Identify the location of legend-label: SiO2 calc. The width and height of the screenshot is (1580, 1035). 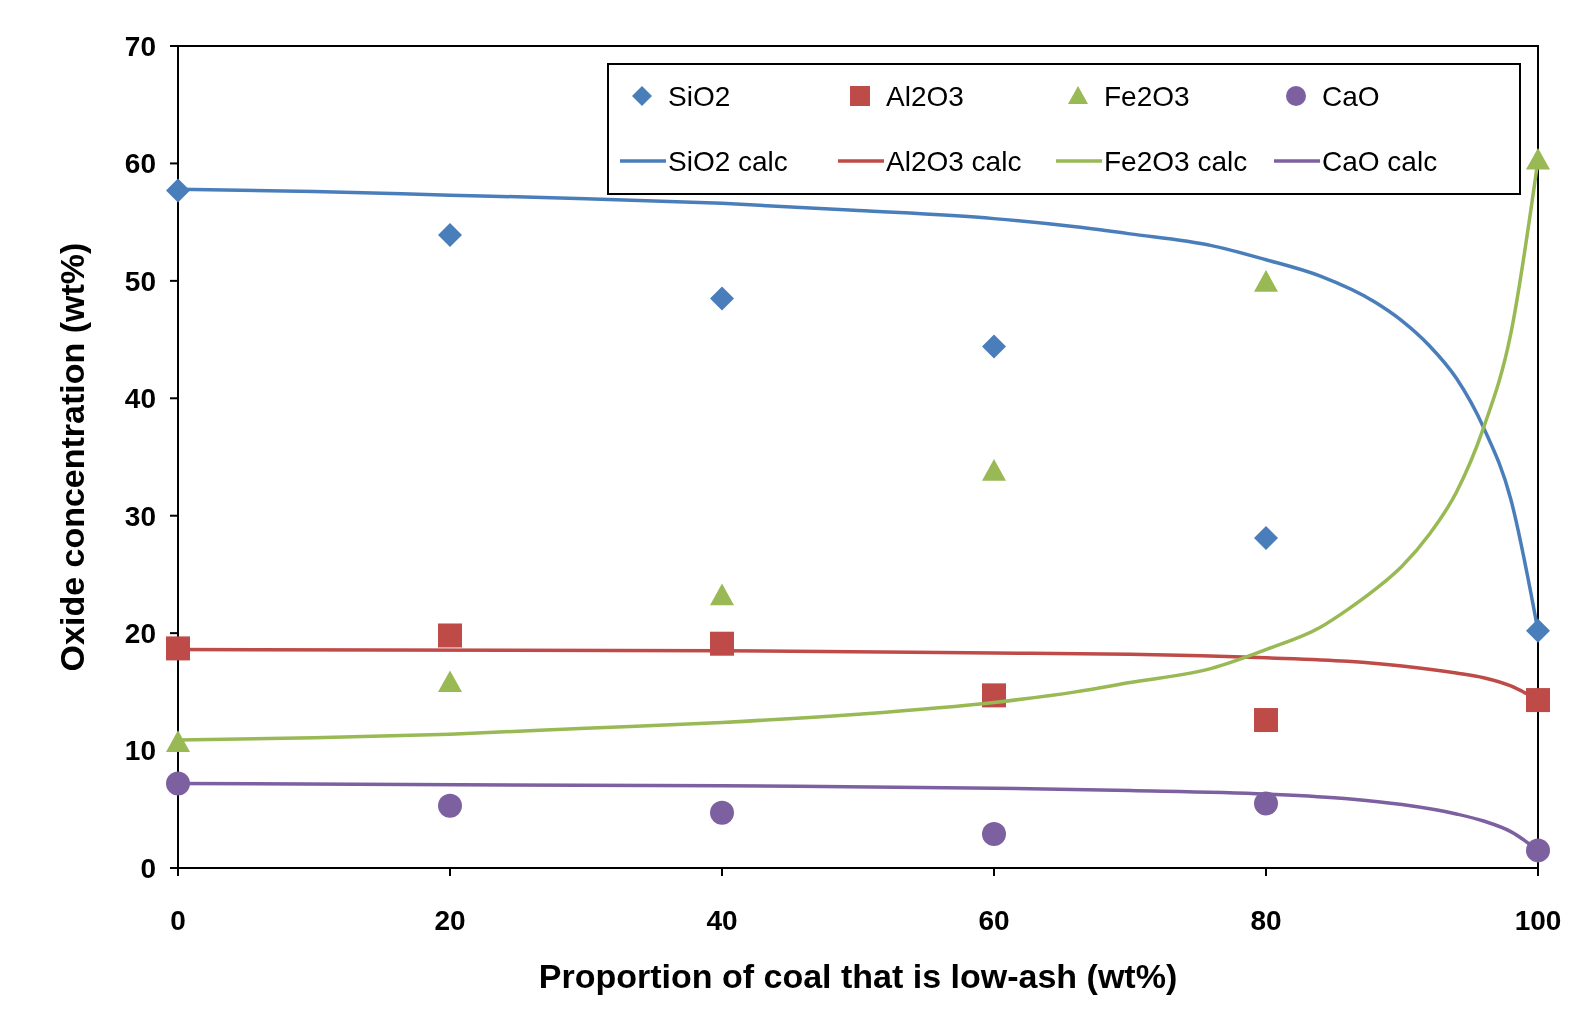
(728, 161).